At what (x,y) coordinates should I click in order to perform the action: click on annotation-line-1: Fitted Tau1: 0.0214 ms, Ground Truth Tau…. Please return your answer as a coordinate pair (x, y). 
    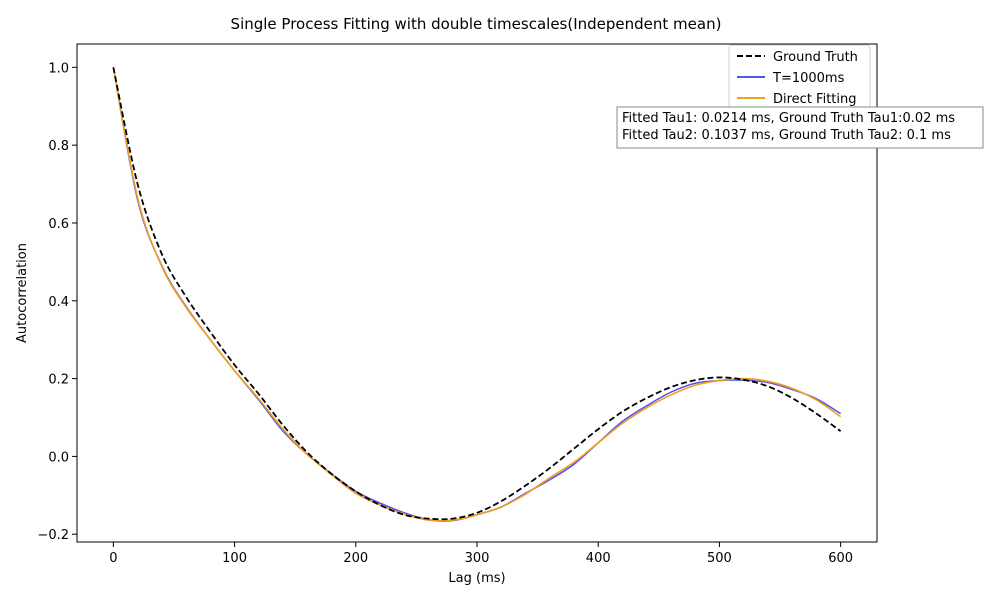
    Looking at the image, I should click on (788, 118).